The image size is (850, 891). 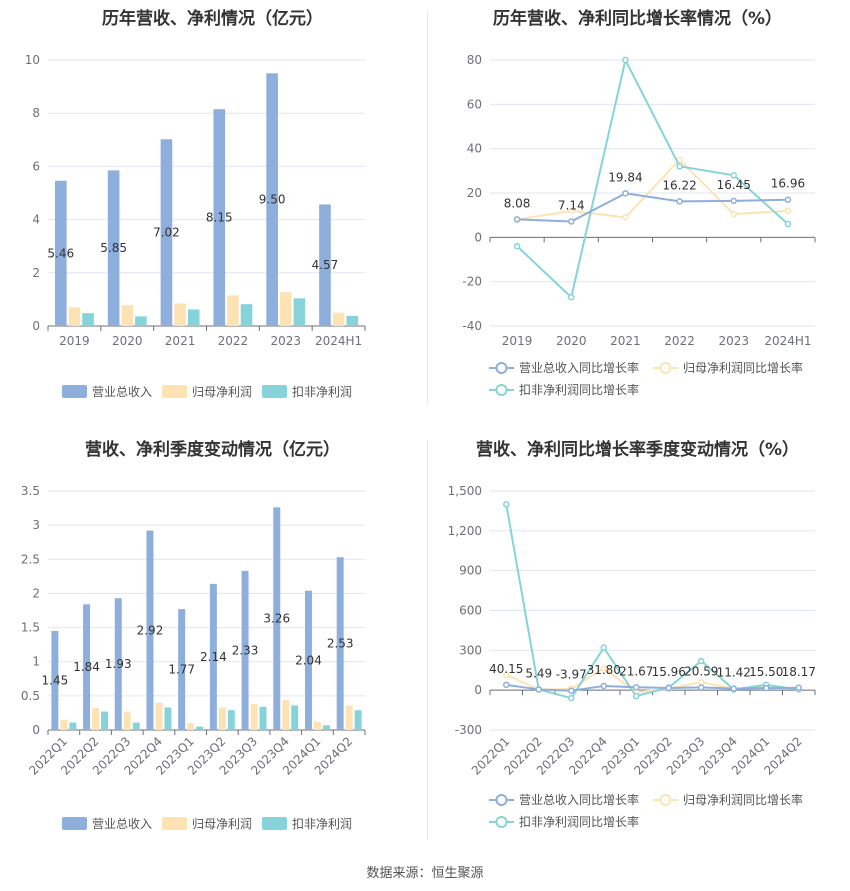 I want to click on data-label: 8.15, so click(x=219, y=218).